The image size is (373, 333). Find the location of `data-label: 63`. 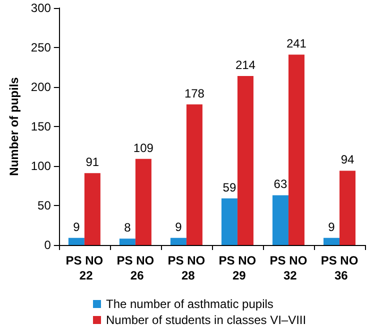

data-label: 63 is located at coordinates (281, 184).